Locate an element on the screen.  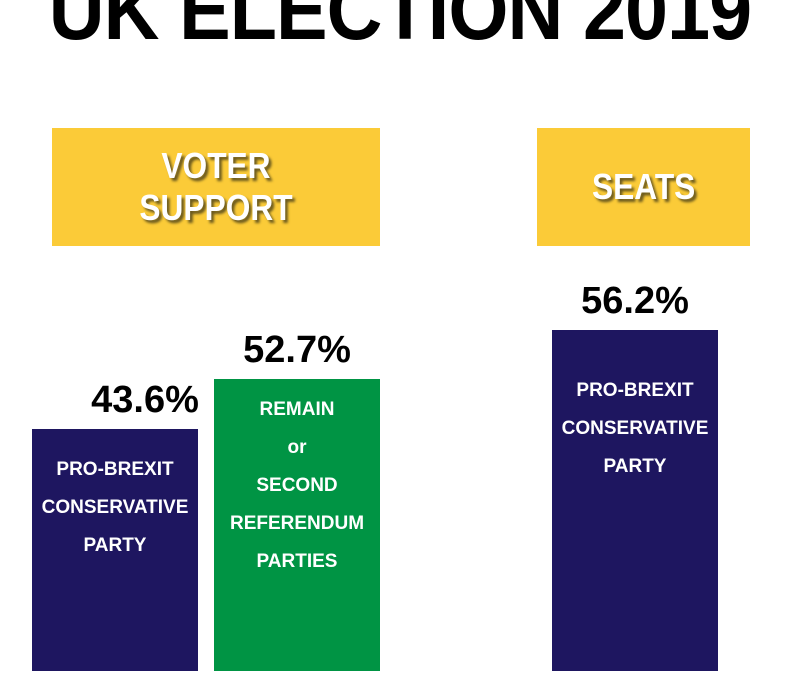
voter-support-header: VOTER SUPPORT is located at coordinates (216, 187).